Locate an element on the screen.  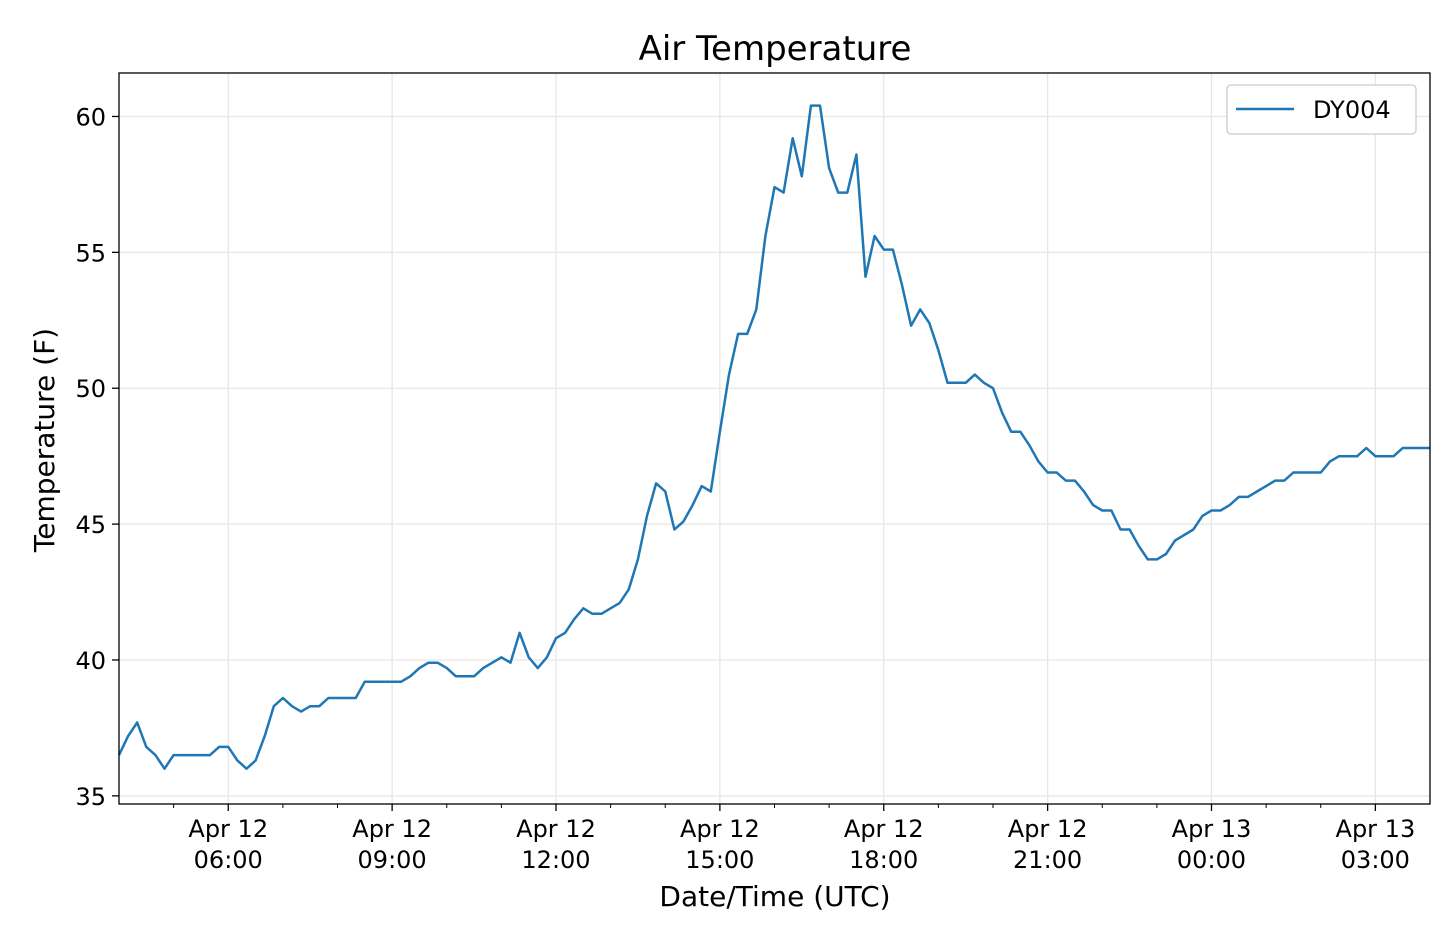
legend: DY004 is located at coordinates (1321, 109).